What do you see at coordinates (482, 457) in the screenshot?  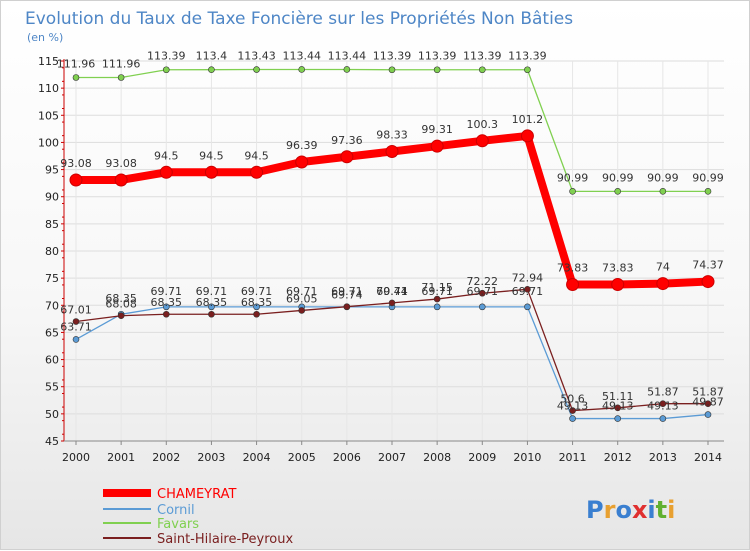 I see `x-tick-label: 2009` at bounding box center [482, 457].